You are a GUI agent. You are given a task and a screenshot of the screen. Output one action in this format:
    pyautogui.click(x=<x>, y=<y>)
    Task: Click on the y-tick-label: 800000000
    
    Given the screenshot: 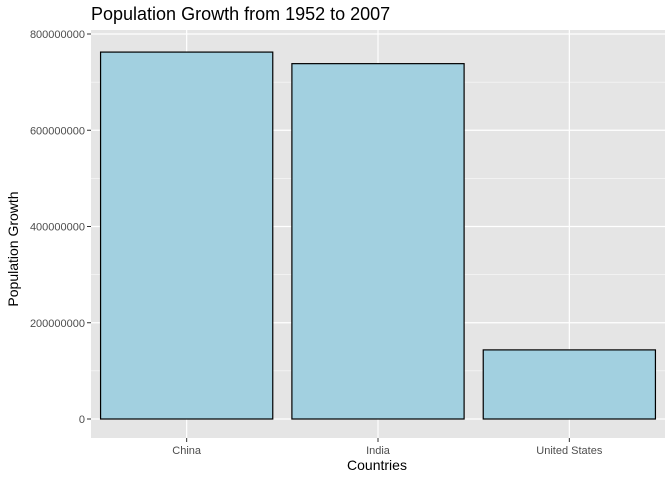 What is the action you would take?
    pyautogui.click(x=57, y=35)
    